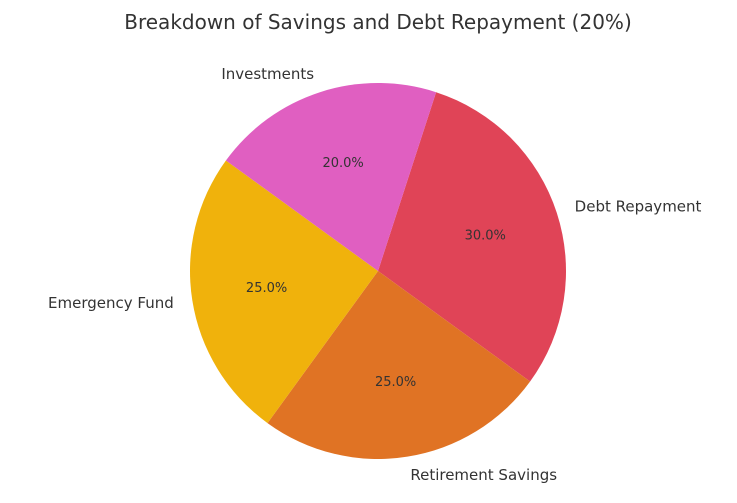 This screenshot has height=503, width=737. Describe the element at coordinates (483, 475) in the screenshot. I see `pie-category-label: Retirement Savings` at that location.